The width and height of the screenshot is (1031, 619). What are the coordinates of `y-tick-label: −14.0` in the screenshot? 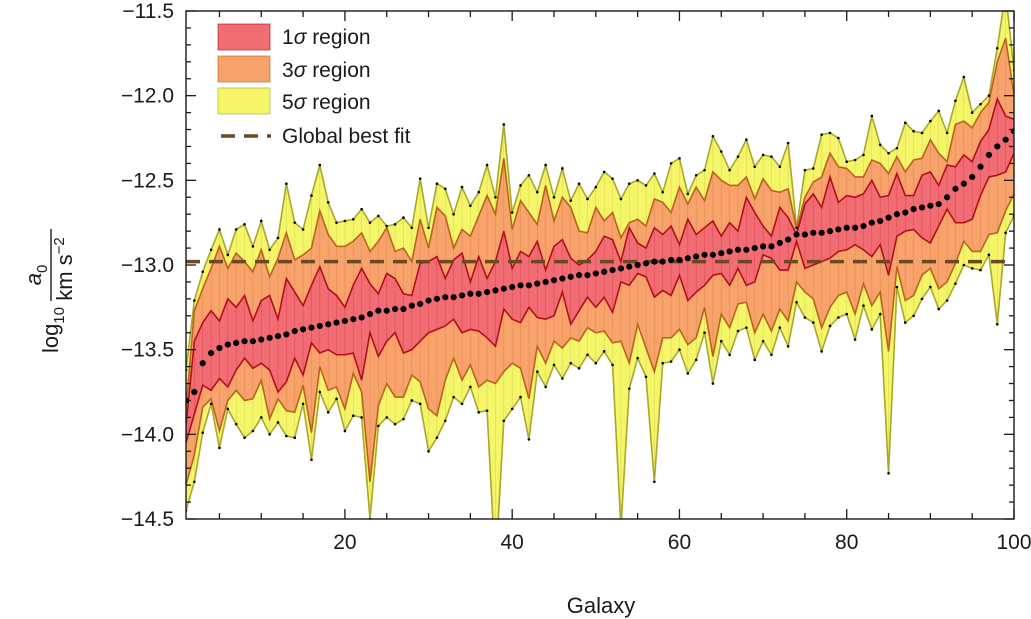 It's located at (147, 434).